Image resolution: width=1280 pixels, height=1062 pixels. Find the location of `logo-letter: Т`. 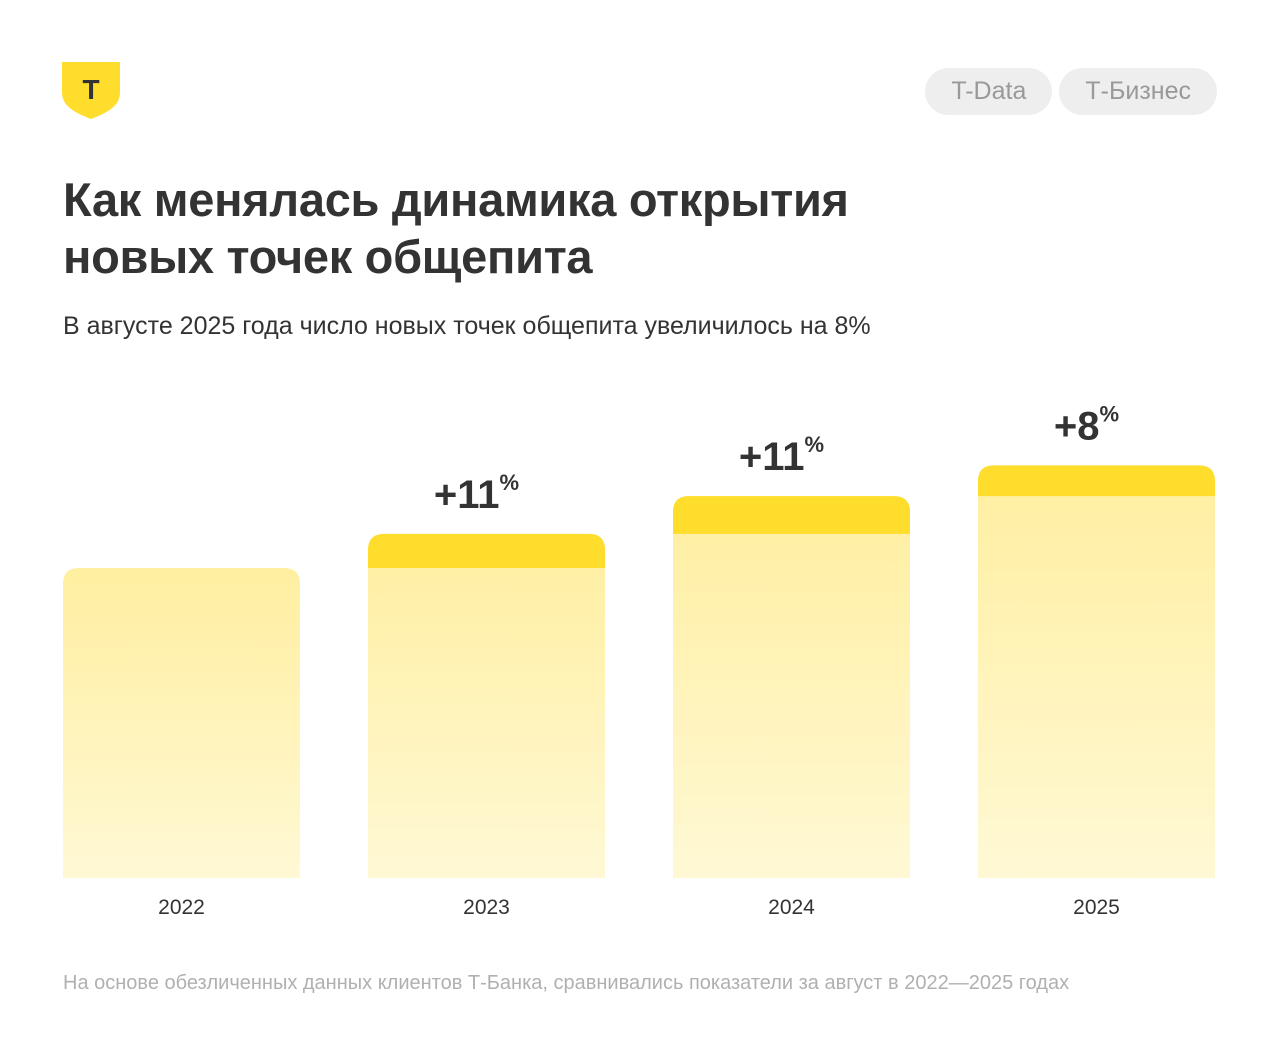

logo-letter: Т is located at coordinates (90, 89).